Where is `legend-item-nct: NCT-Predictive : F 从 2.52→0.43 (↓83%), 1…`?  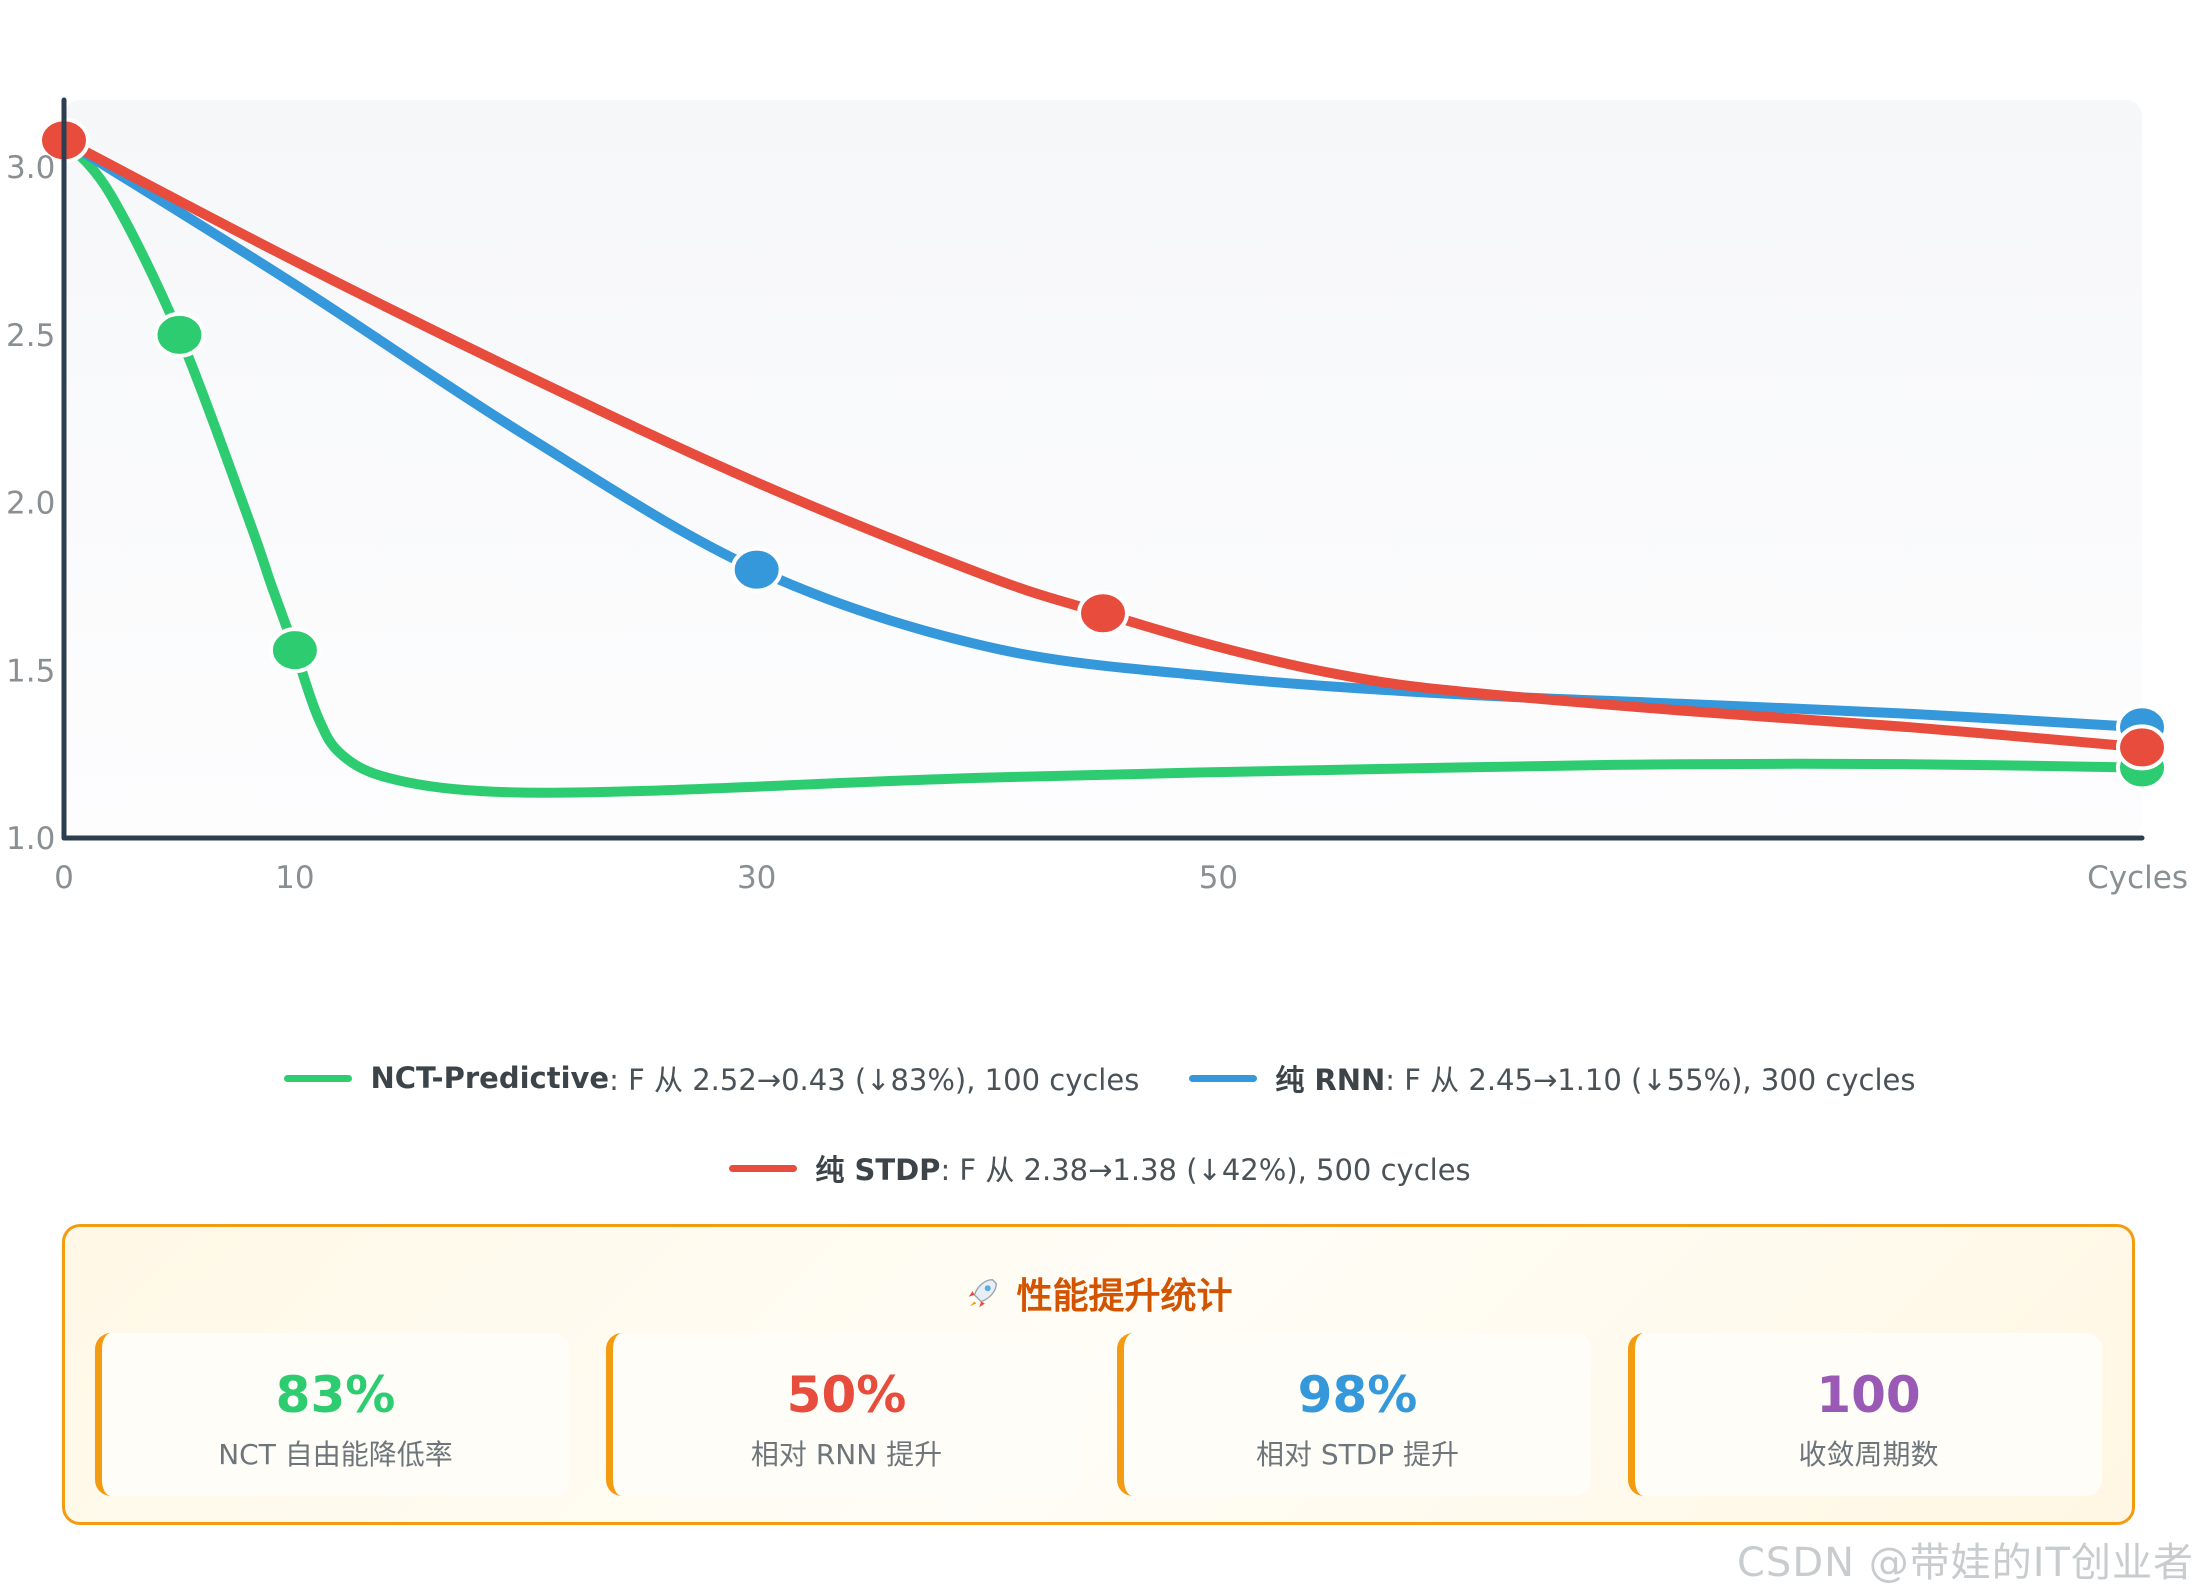 legend-item-nct: NCT-Predictive : F 从 2.52→0.43 (↓83%), 1… is located at coordinates (711, 1078).